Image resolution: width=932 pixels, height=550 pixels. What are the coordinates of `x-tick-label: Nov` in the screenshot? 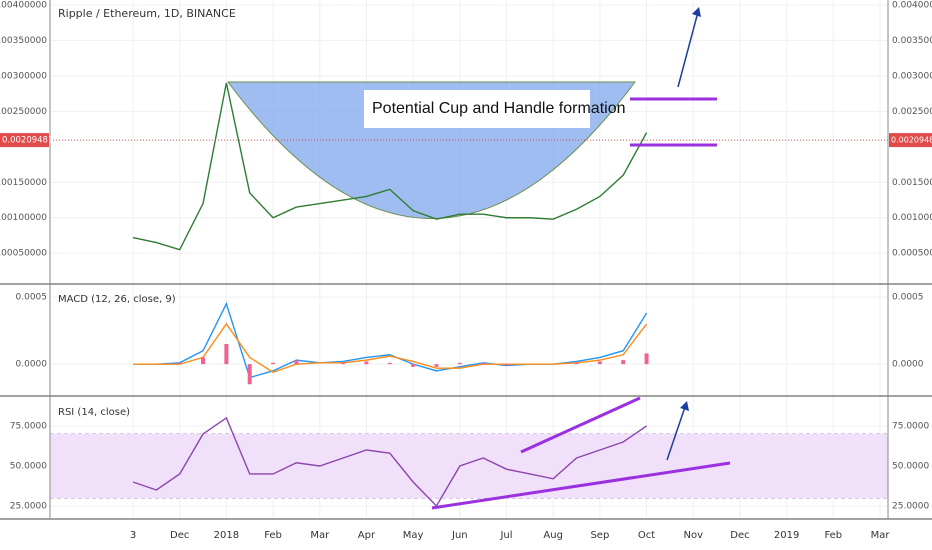 It's located at (693, 535).